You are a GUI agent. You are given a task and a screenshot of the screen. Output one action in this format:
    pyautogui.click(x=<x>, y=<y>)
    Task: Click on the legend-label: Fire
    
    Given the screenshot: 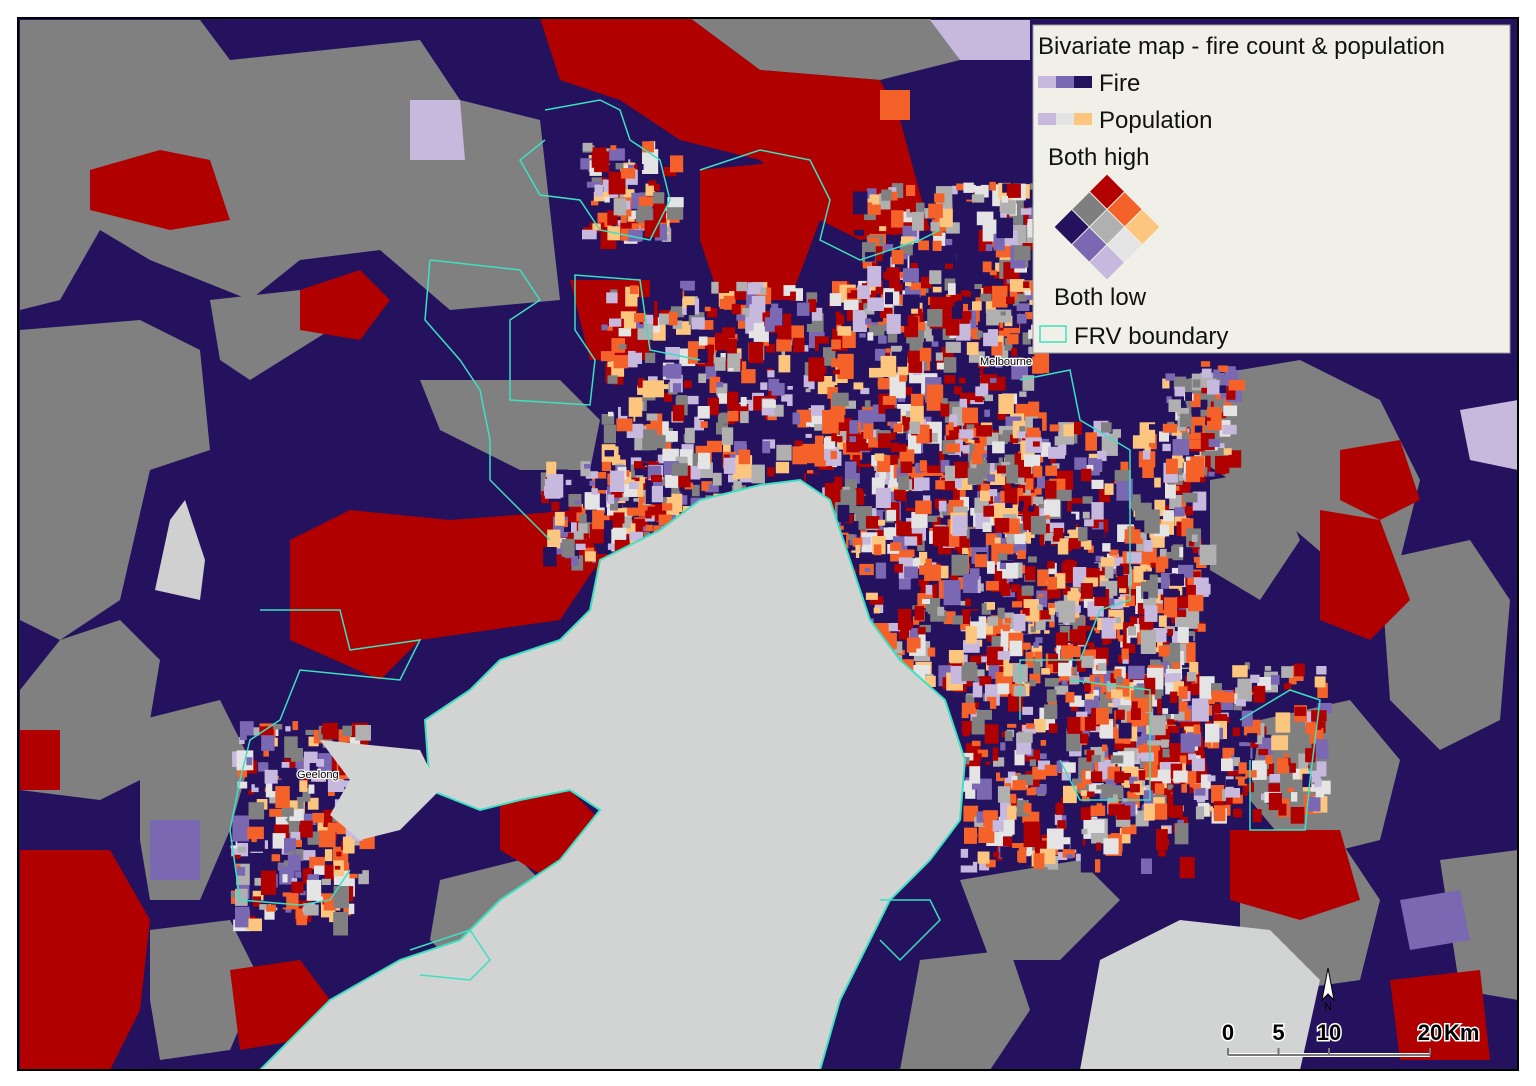 What is the action you would take?
    pyautogui.click(x=1119, y=83)
    